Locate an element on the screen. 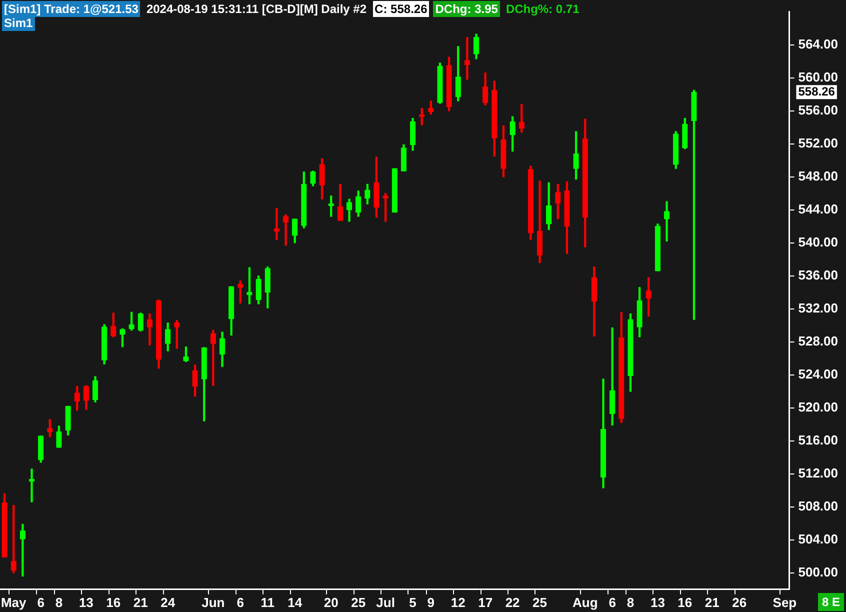  y-tick-label: 548.00 is located at coordinates (818, 176).